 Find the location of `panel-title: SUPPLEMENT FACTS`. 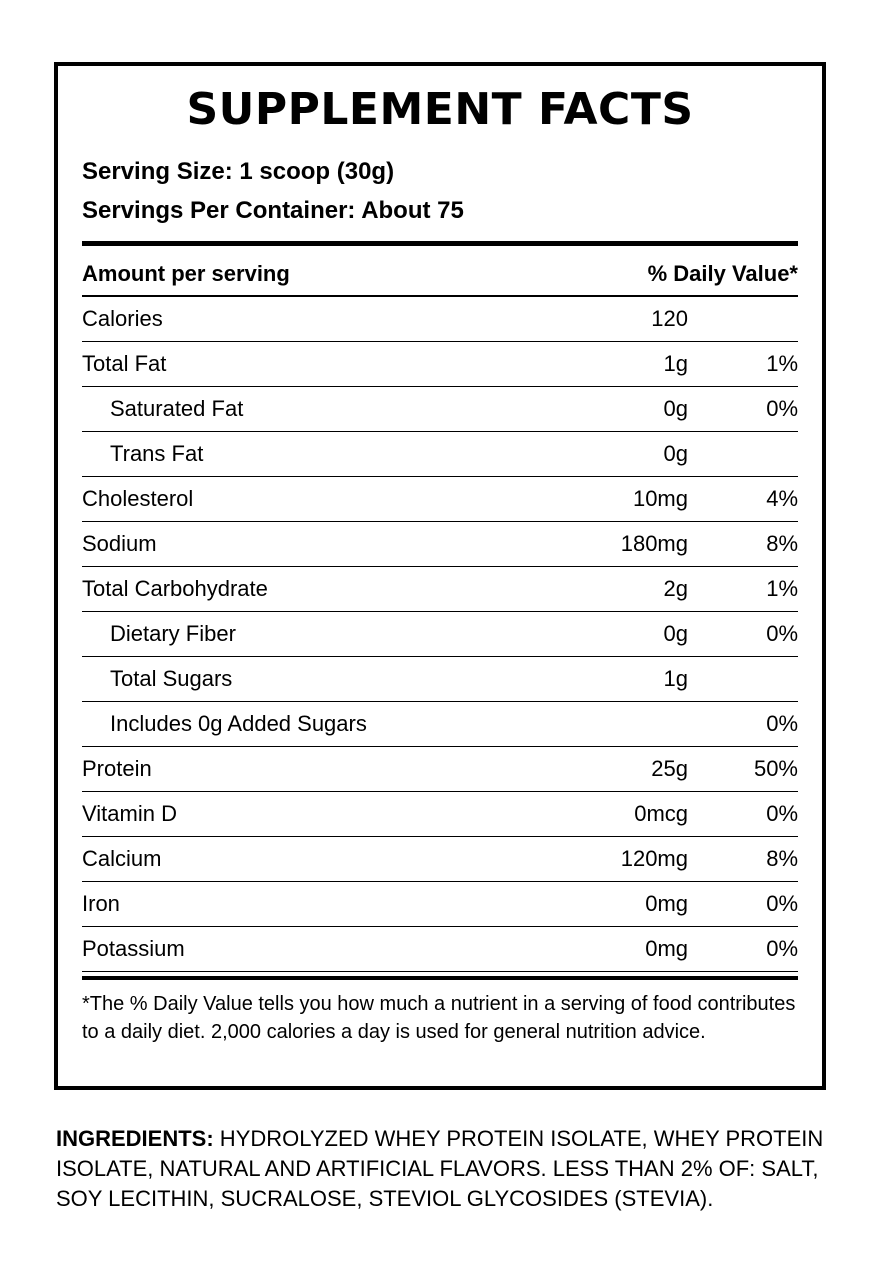

panel-title: SUPPLEMENT FACTS is located at coordinates (440, 109).